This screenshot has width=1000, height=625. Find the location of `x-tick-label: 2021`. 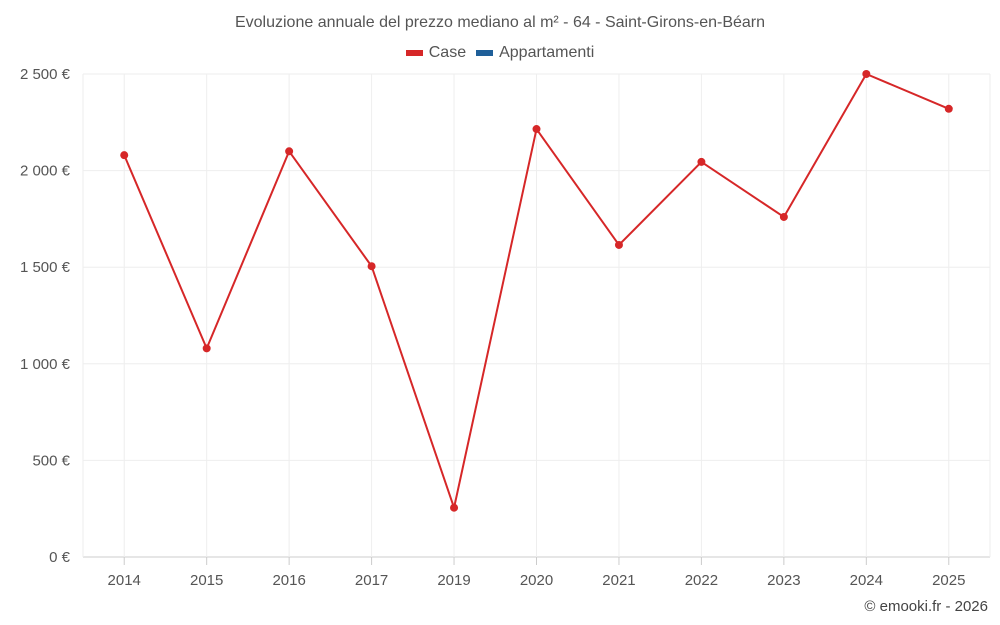

x-tick-label: 2021 is located at coordinates (618, 580).